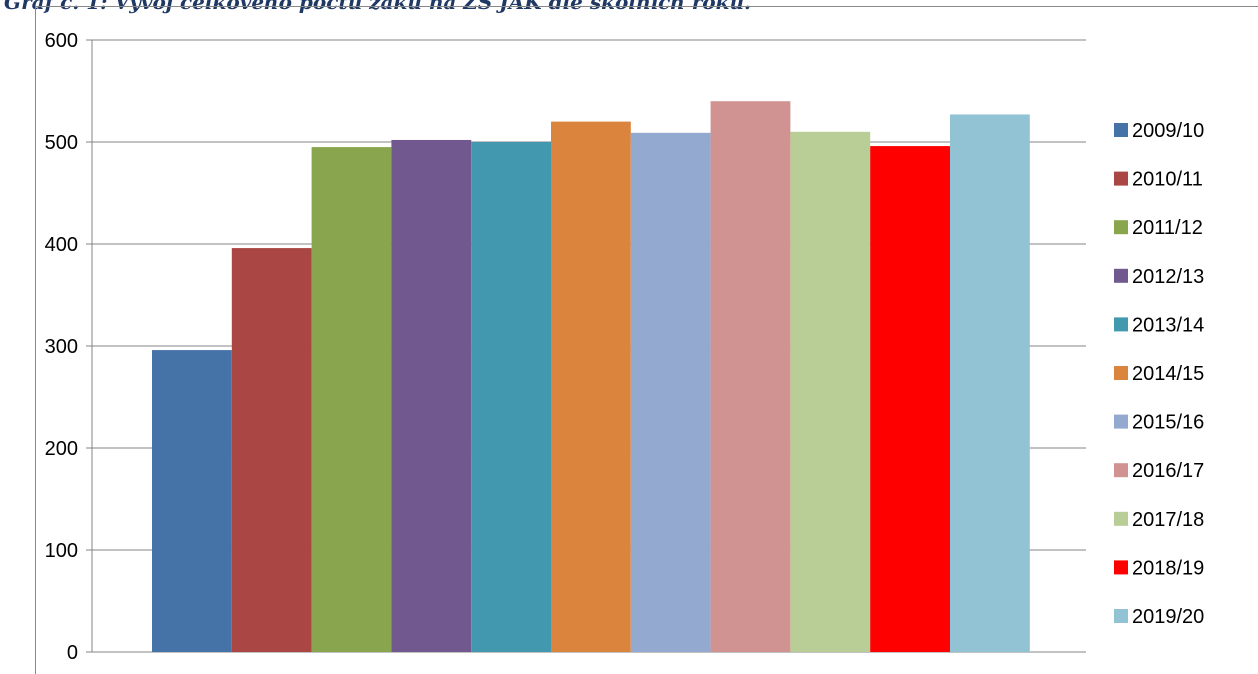  Describe the element at coordinates (61, 551) in the screenshot. I see `y-tick-label: 100` at that location.